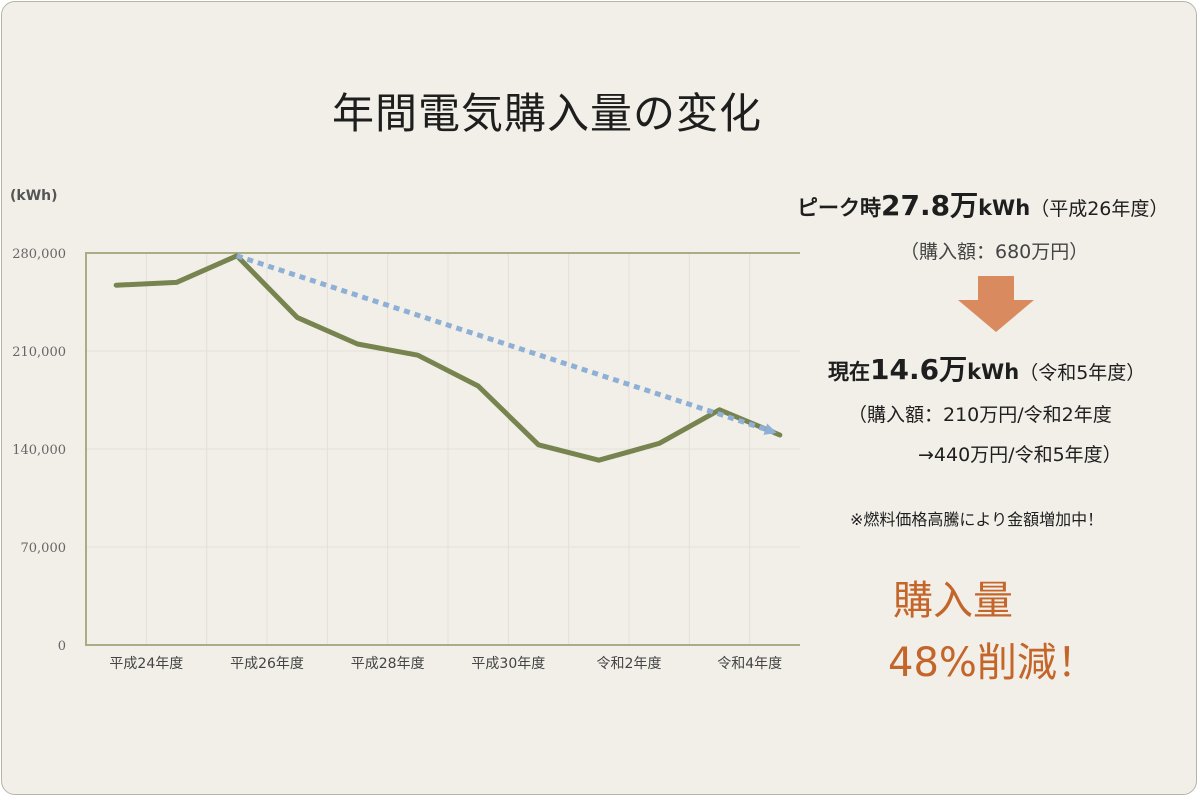 The image size is (1200, 798). What do you see at coordinates (1082, 373) in the screenshot?
I see `now-period: （令和5年度）` at bounding box center [1082, 373].